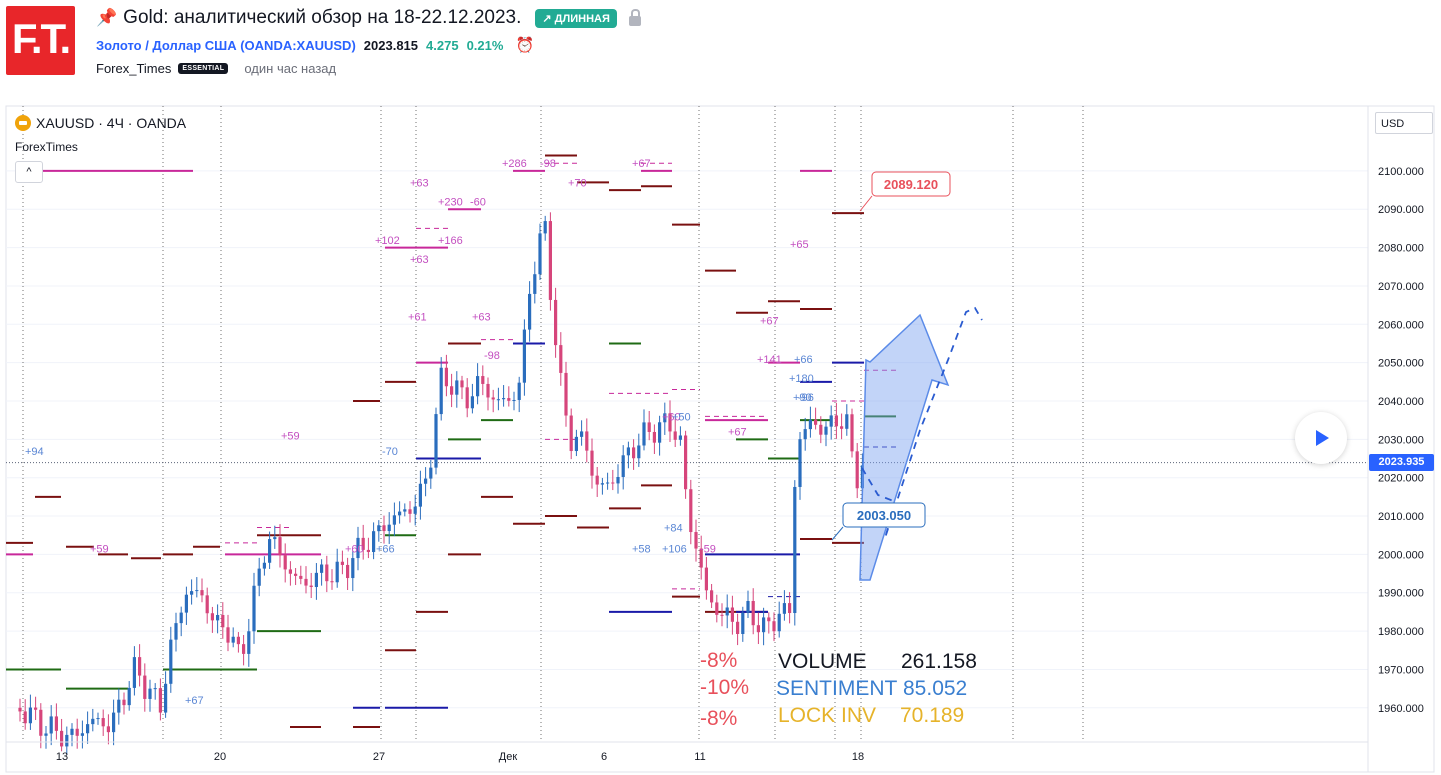 The image size is (1441, 775). I want to click on last-price-label: 2023.935, so click(1401, 462).